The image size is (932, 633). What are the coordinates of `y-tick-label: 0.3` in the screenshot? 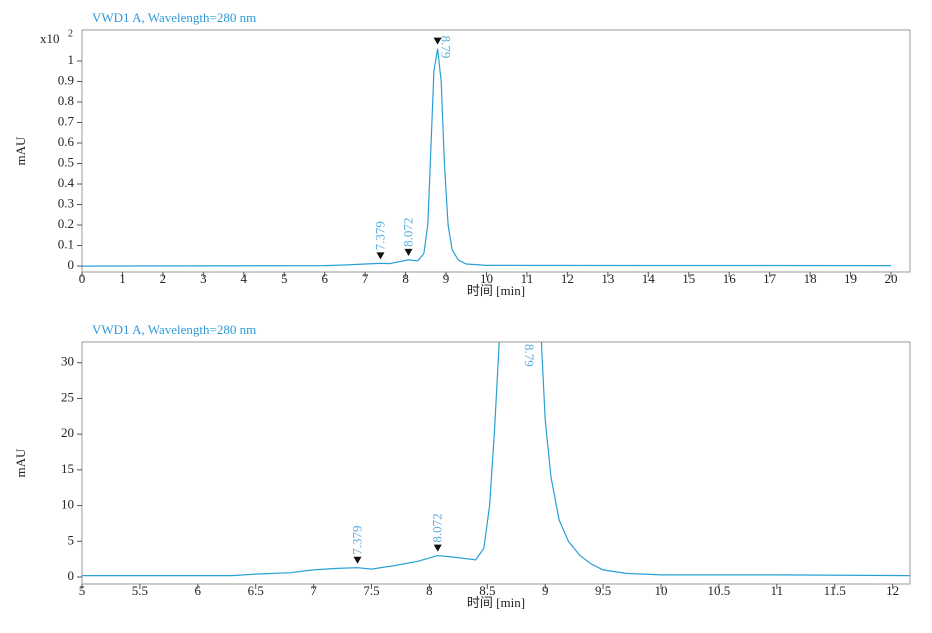 It's located at (66, 203).